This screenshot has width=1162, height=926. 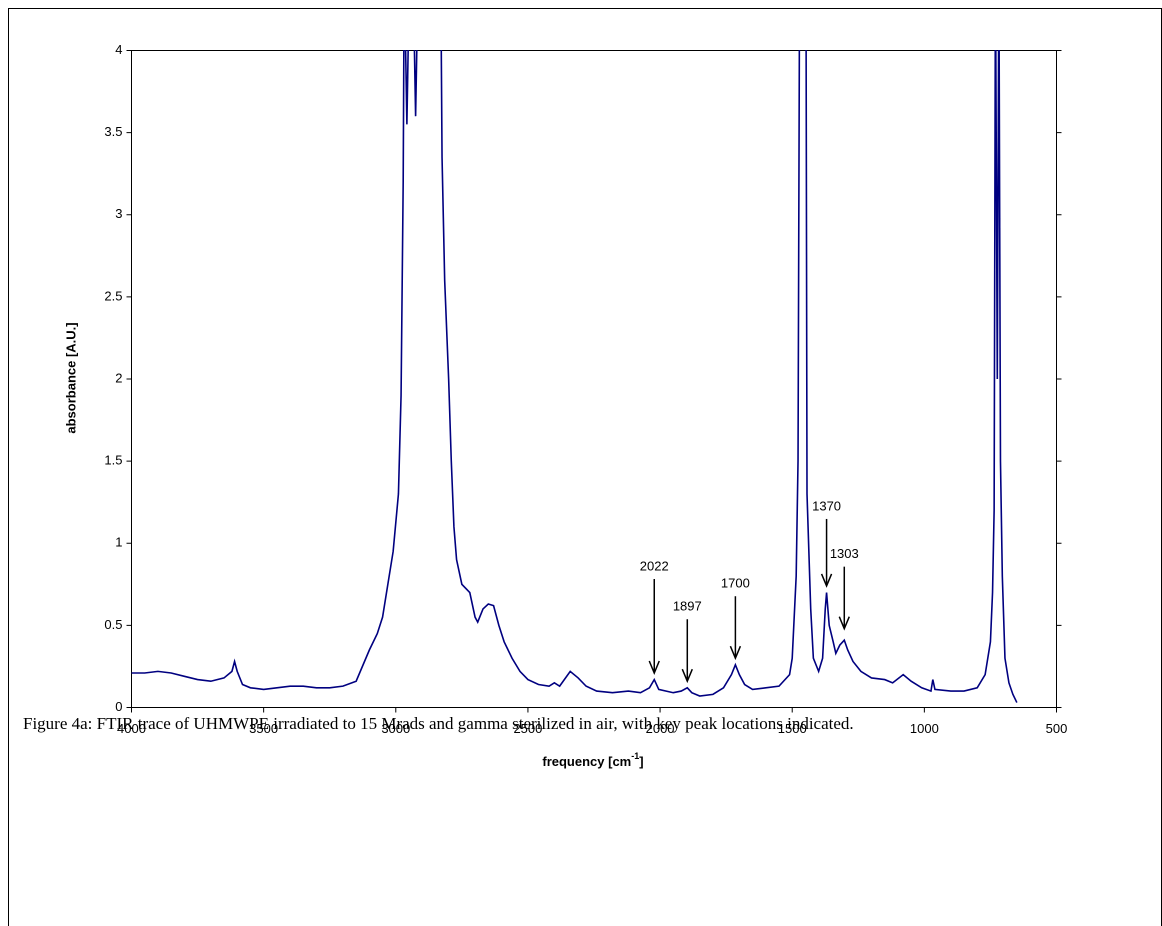 I want to click on x-label-end: ], so click(x=641, y=761).